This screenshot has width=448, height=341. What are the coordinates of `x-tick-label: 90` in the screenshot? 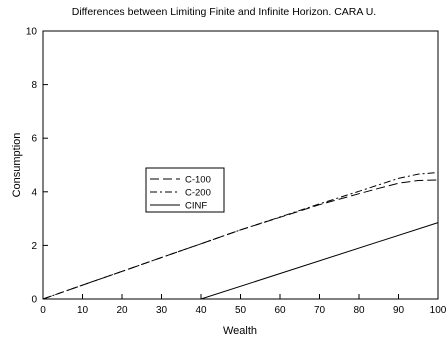 It's located at (399, 310).